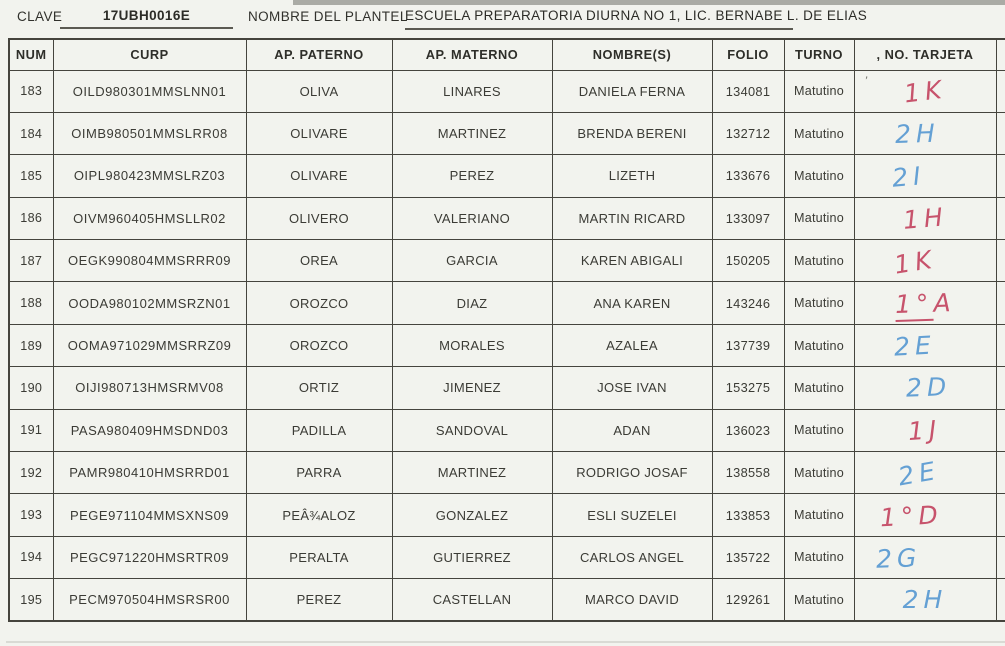 The image size is (1005, 646). I want to click on cell-apellido-materno: MORALES, so click(472, 345).